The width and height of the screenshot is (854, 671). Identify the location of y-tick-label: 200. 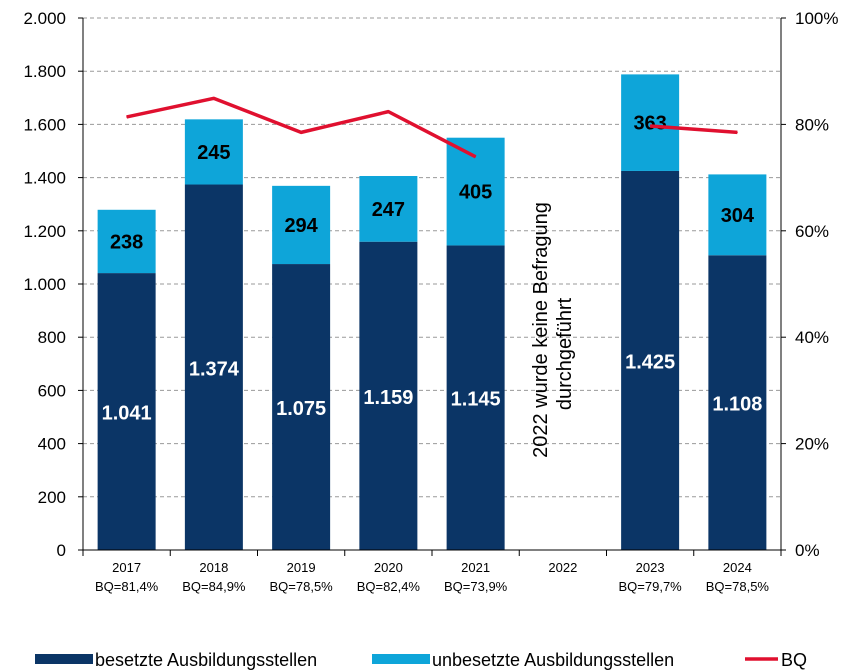
(52, 497).